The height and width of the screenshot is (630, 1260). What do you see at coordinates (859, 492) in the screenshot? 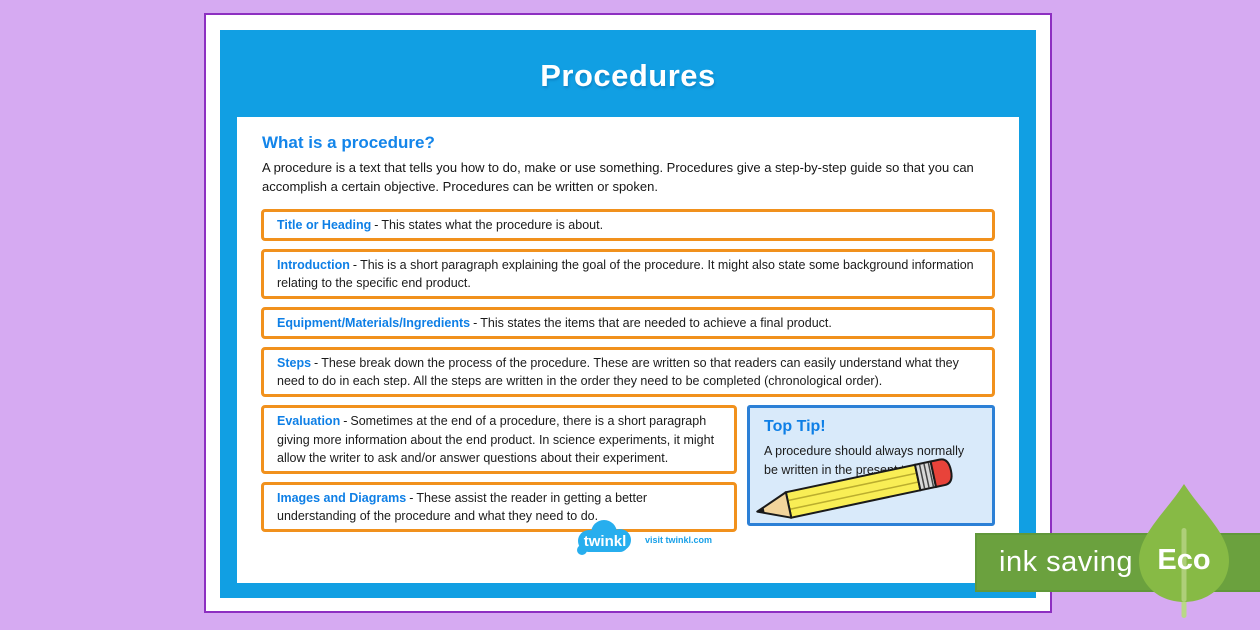
I see `pencil-icon` at bounding box center [859, 492].